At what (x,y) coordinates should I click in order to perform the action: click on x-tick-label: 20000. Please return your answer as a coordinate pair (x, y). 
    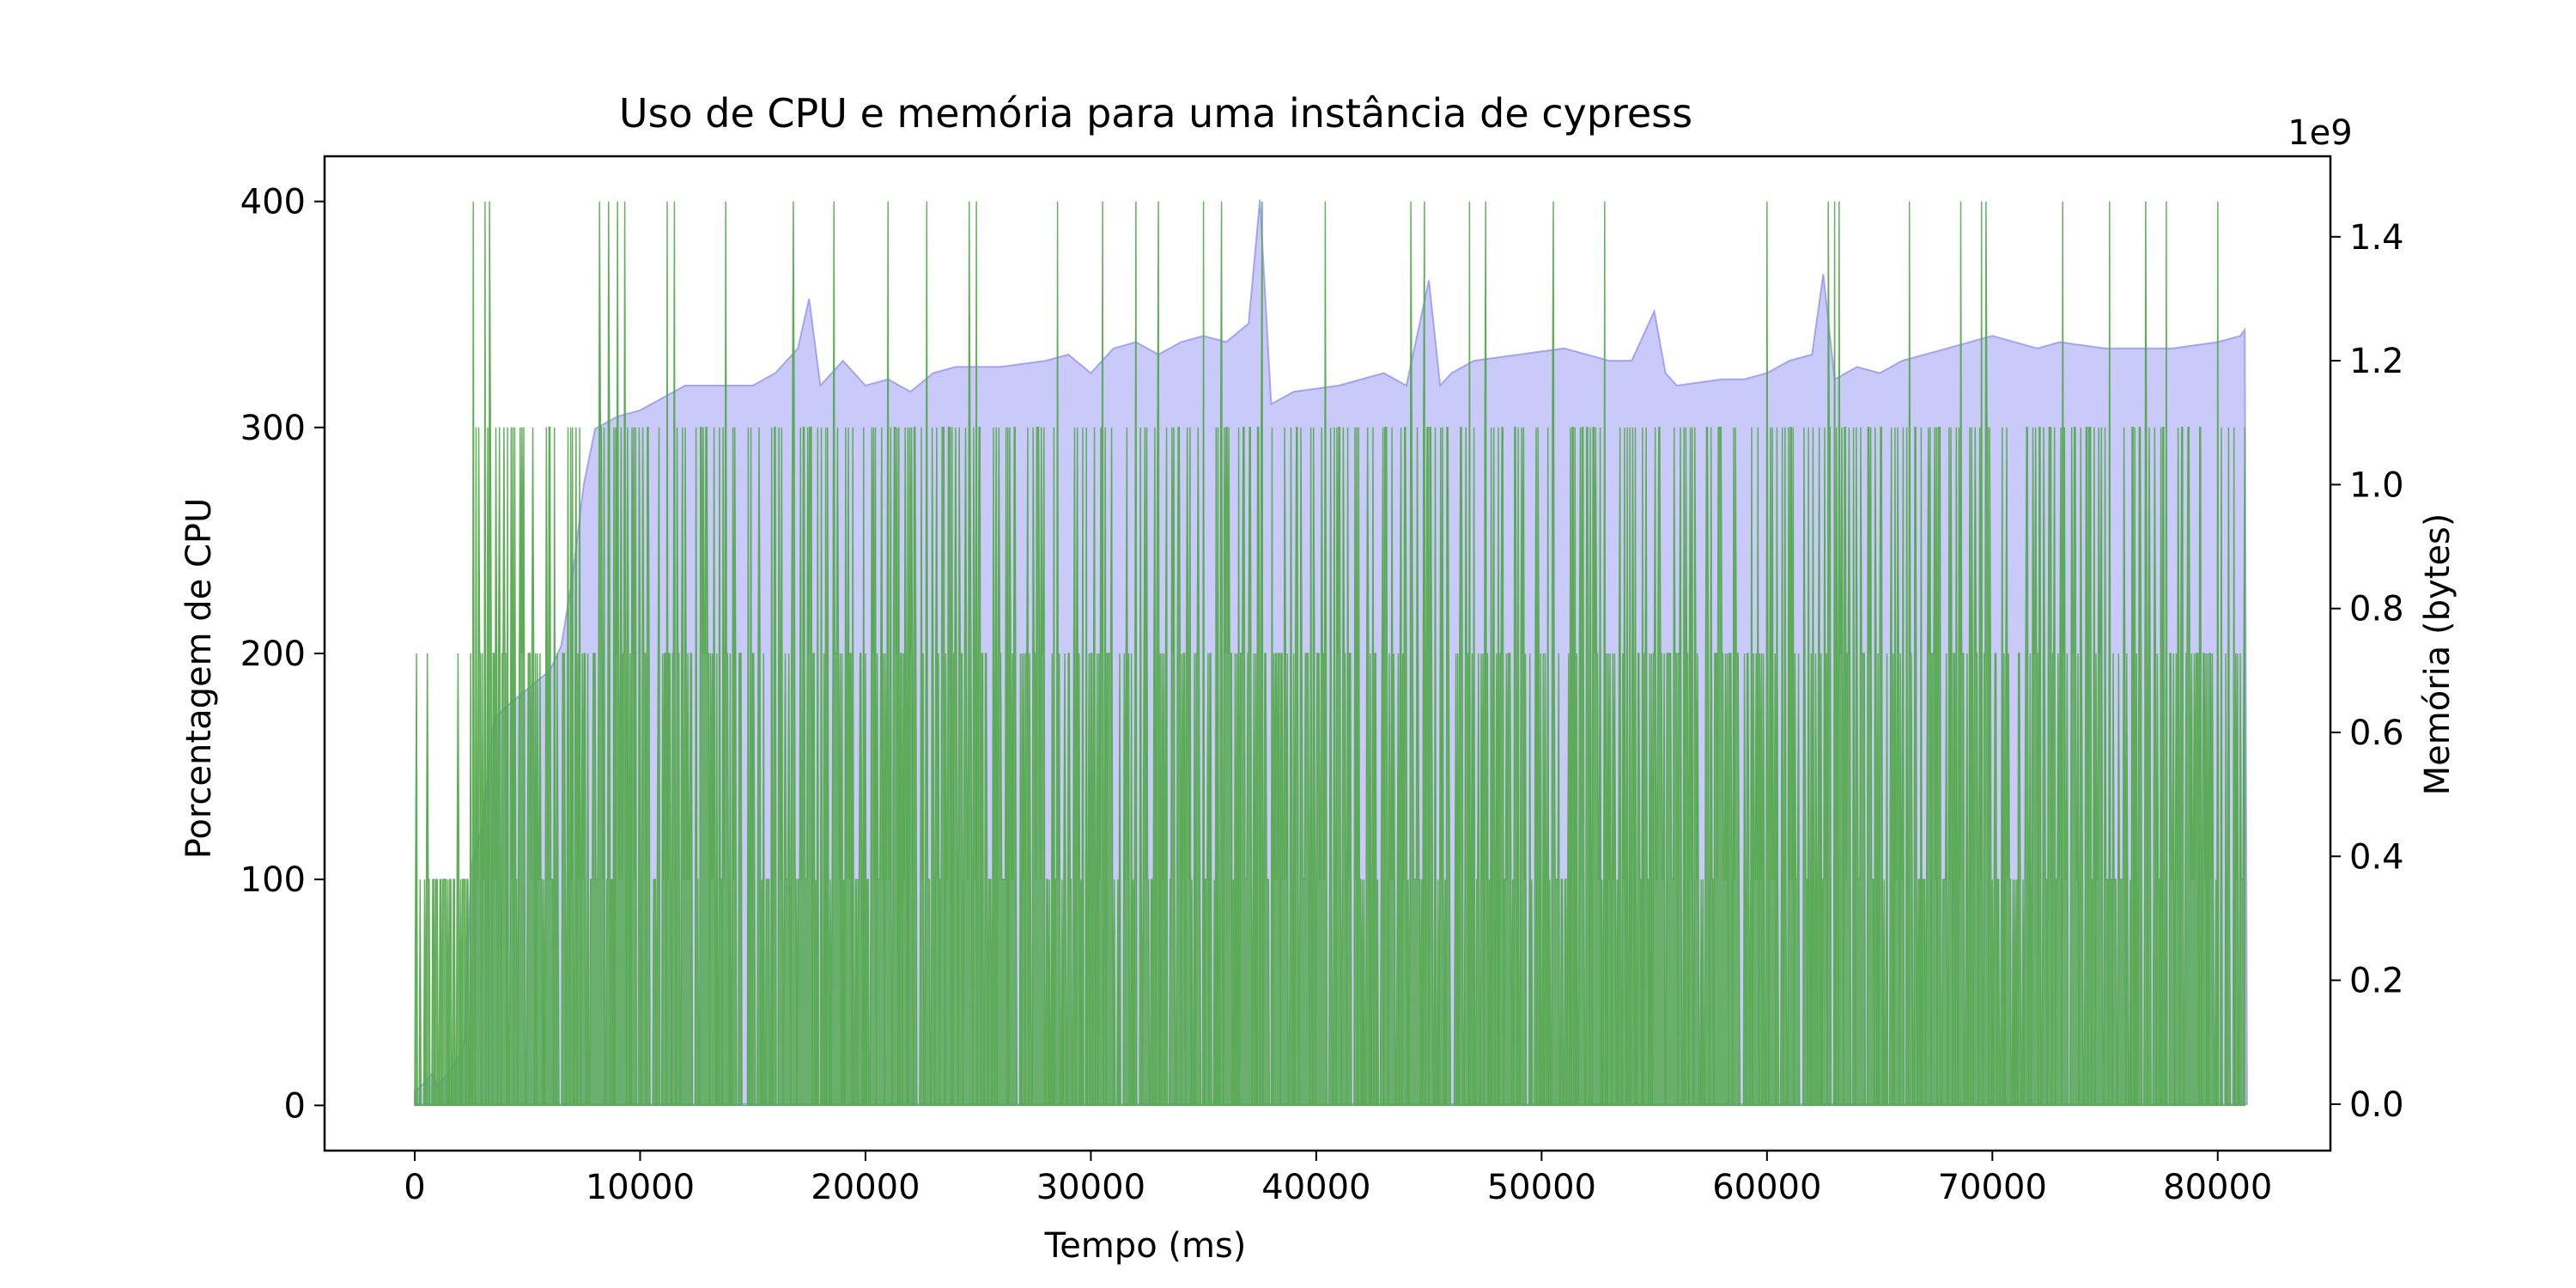
    Looking at the image, I should click on (865, 1188).